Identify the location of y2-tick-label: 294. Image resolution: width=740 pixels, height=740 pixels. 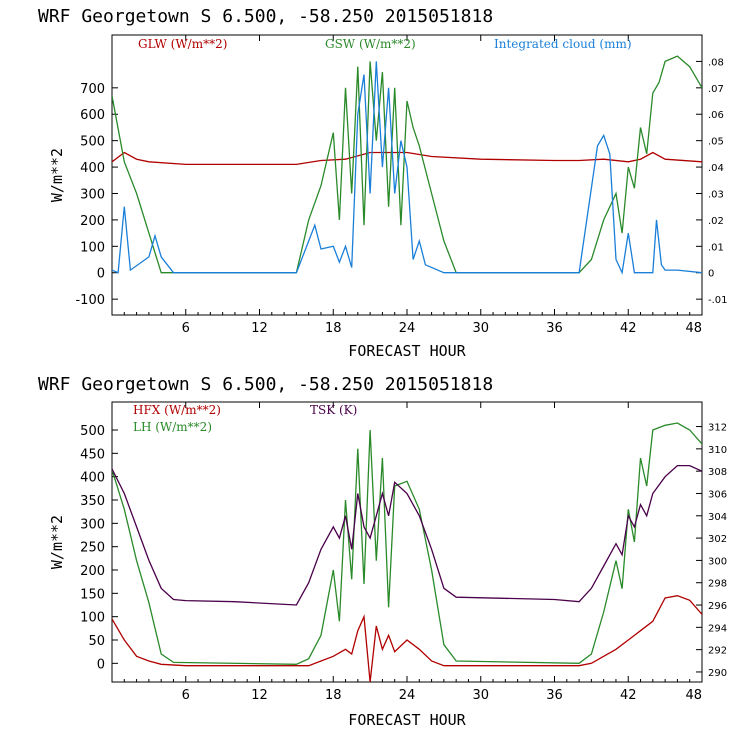
(717, 628).